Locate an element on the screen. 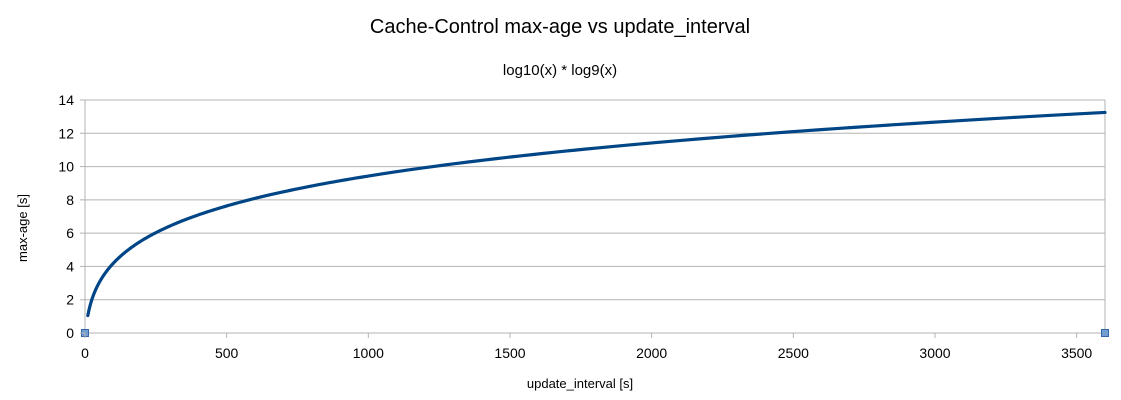  y-tick-label: 2 is located at coordinates (70, 300).